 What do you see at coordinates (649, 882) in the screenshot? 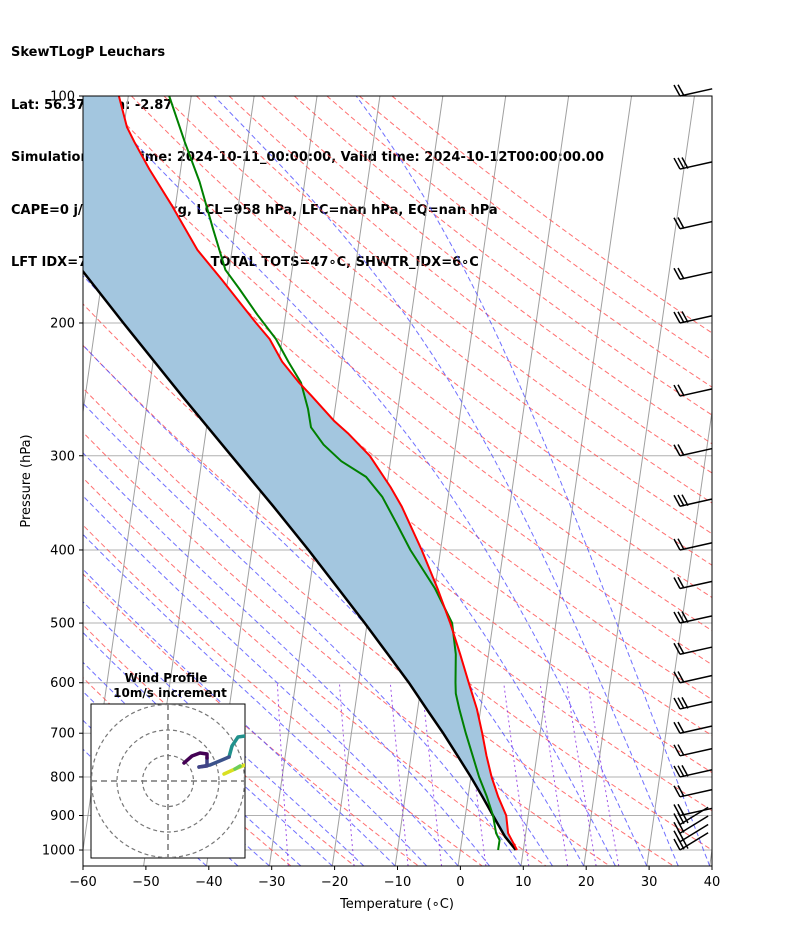
I see `x-tick-label: 30` at bounding box center [649, 882].